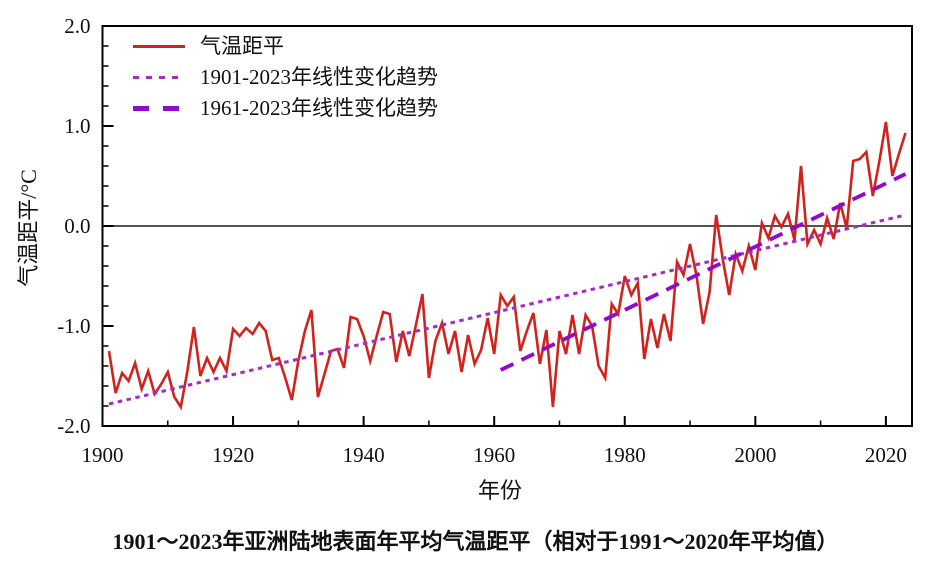  I want to click on y-axis-title: 气温距平/°C, so click(28, 228).